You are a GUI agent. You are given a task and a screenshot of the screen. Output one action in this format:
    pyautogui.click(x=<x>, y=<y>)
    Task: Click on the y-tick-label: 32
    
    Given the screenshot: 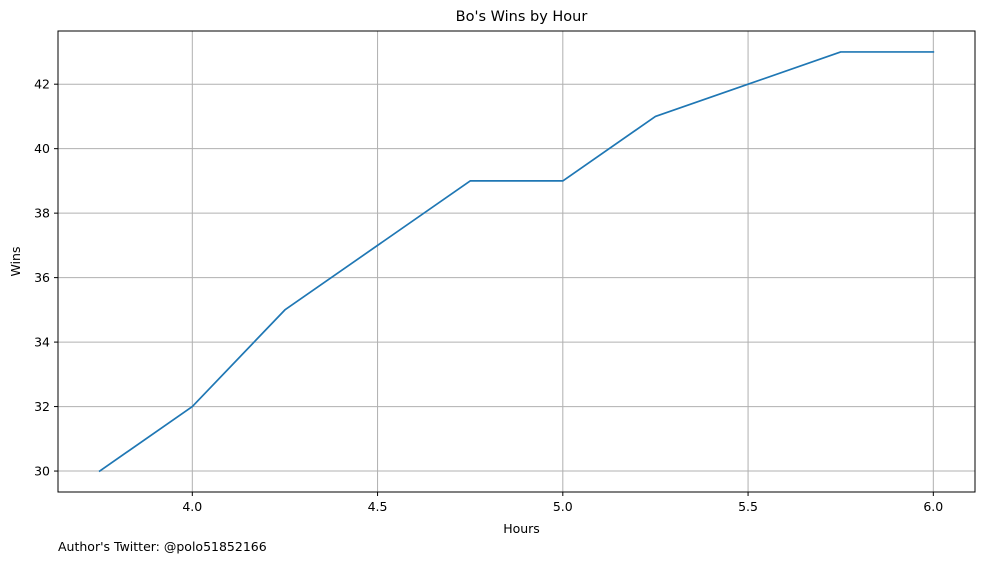 What is the action you would take?
    pyautogui.click(x=42, y=406)
    